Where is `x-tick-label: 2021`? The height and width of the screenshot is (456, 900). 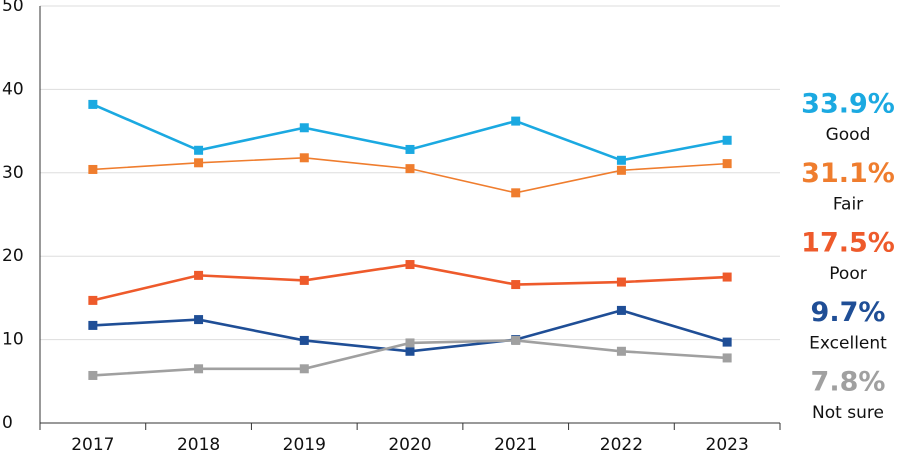
x-tick-label: 2021 is located at coordinates (515, 445).